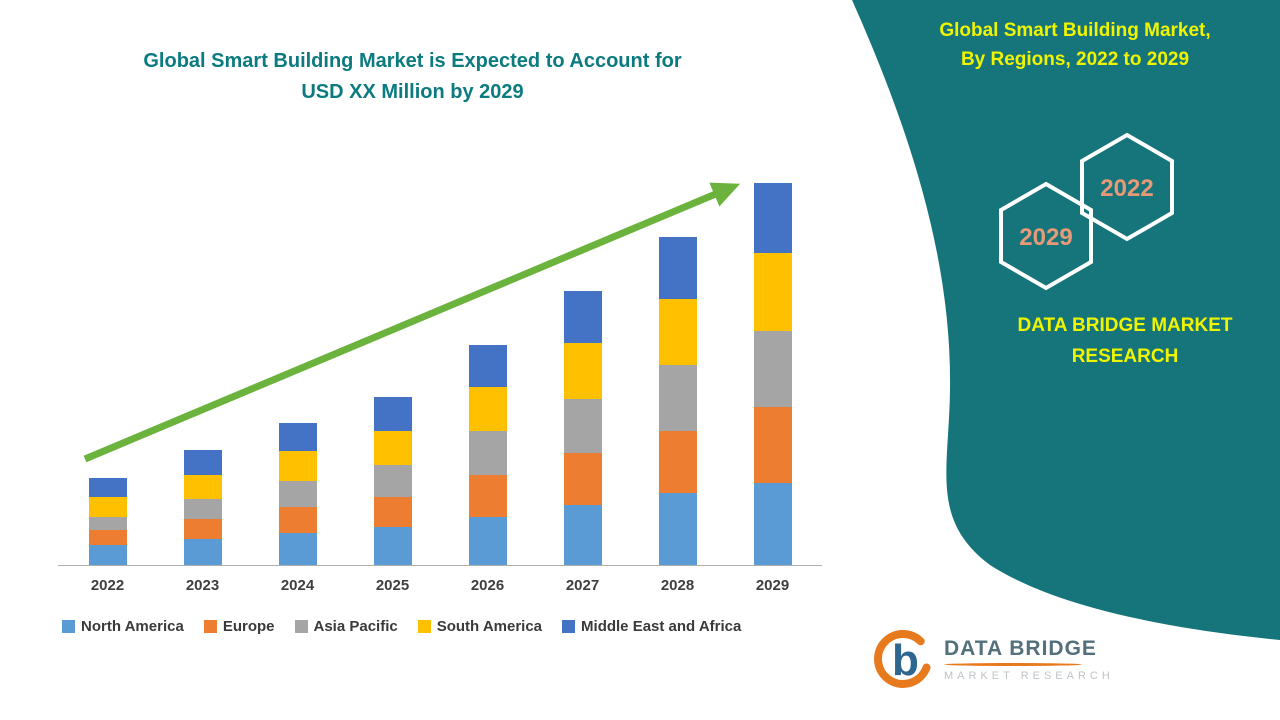 This screenshot has height=720, width=1280. Describe the element at coordinates (202, 529) in the screenshot. I see `bar-segment-2023-europe` at that location.